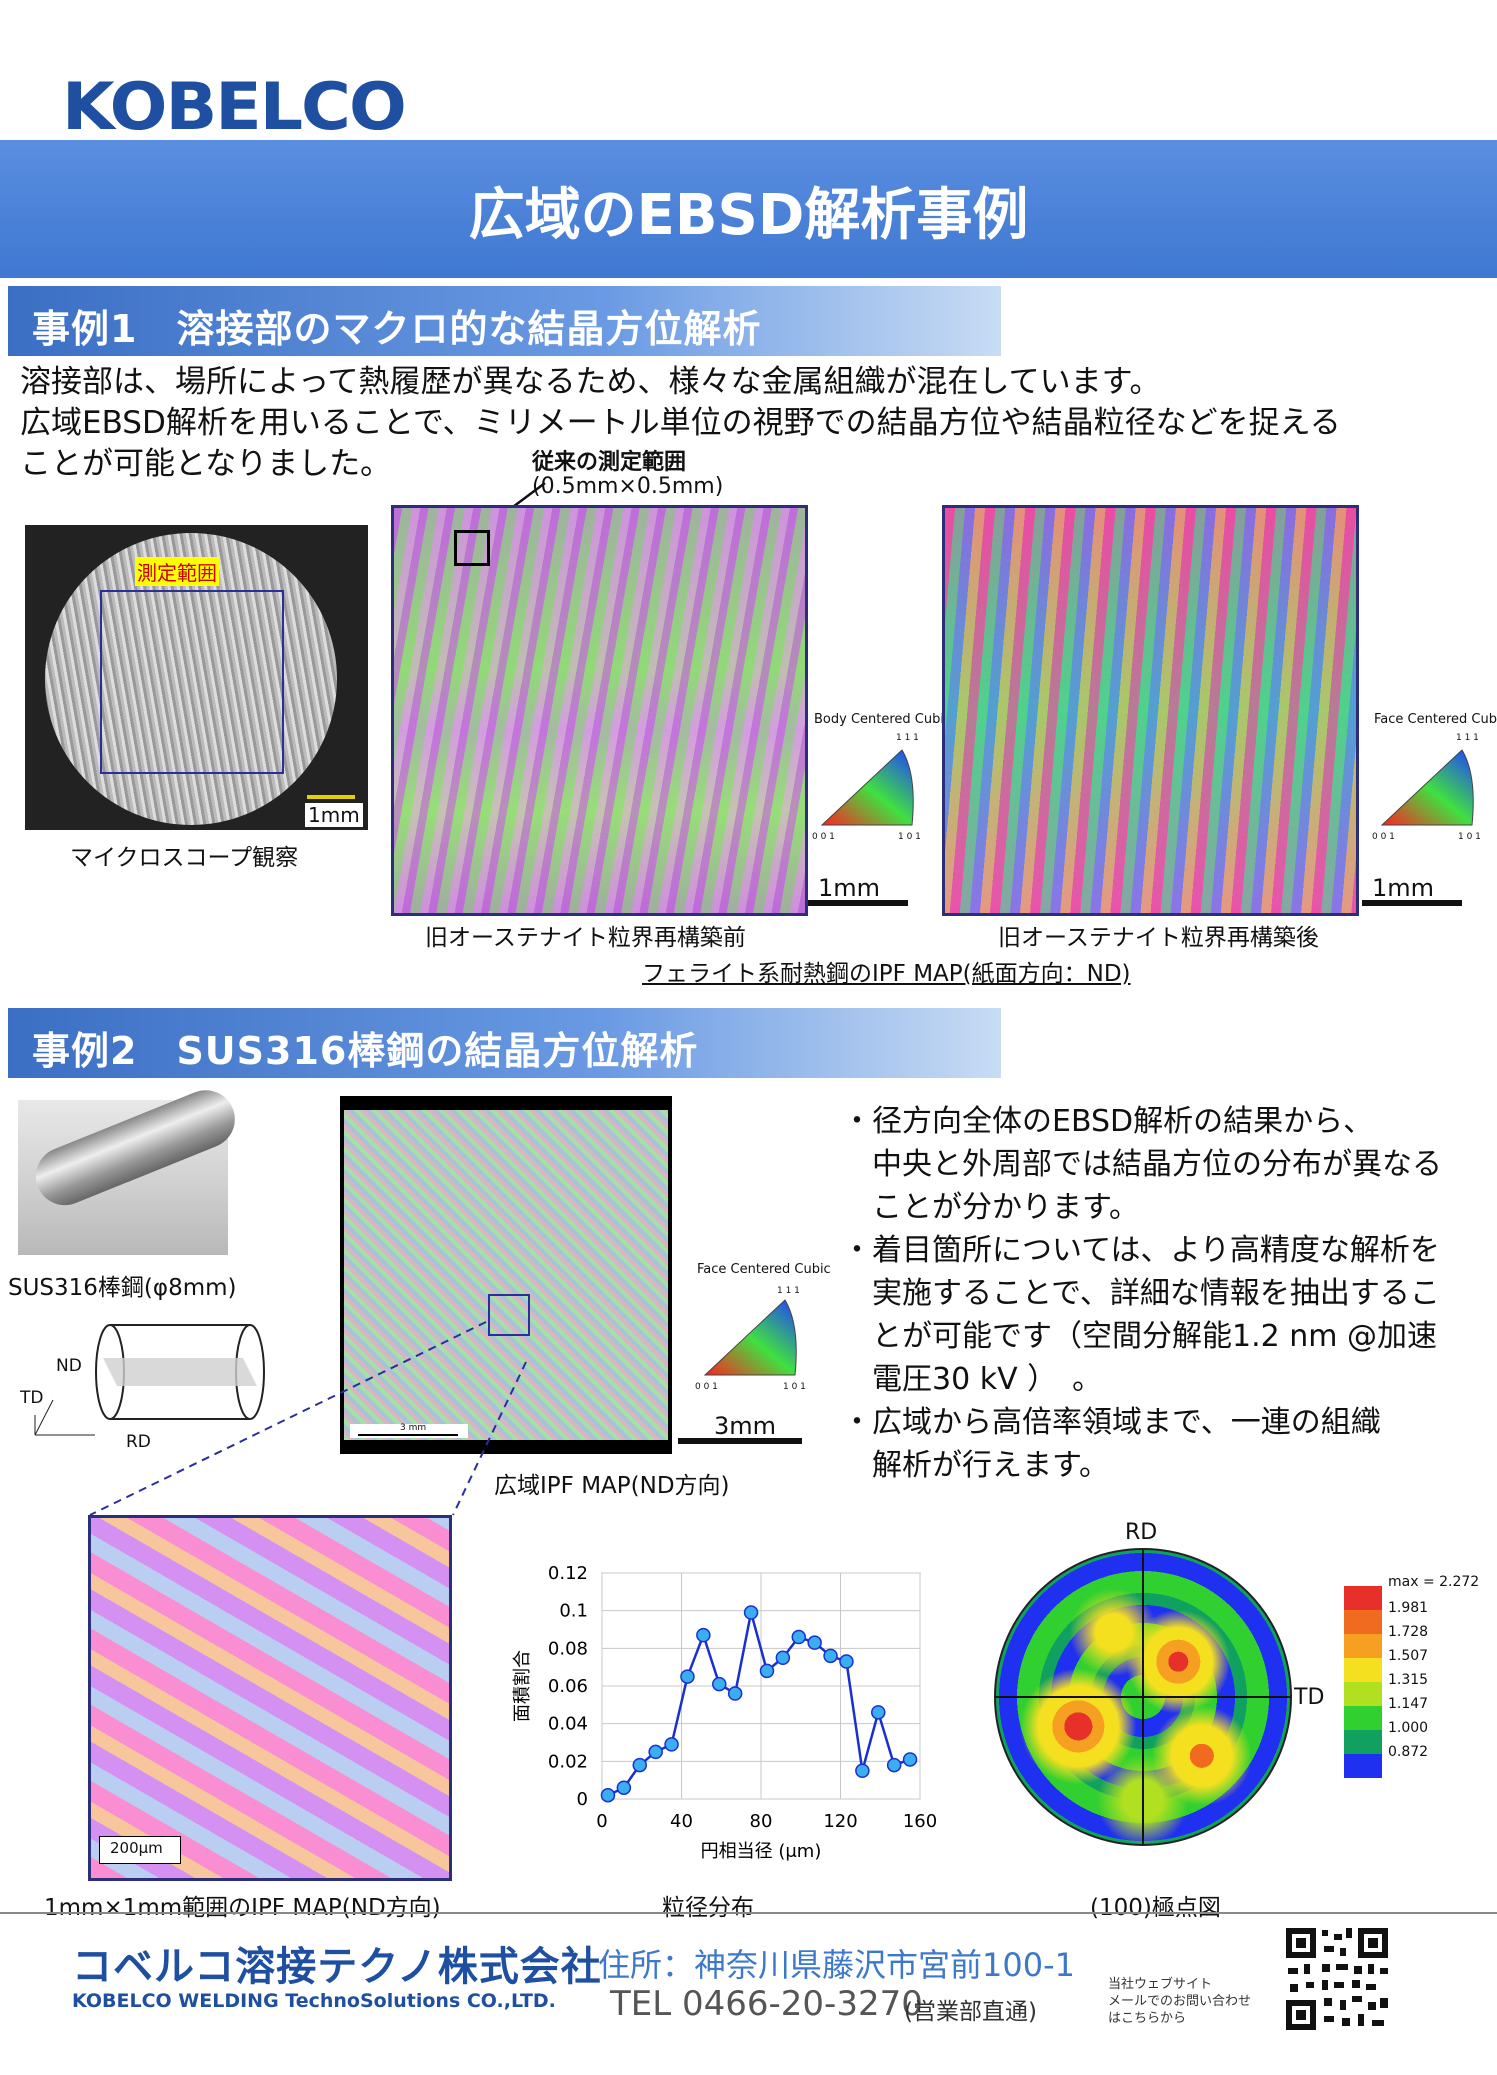  Describe the element at coordinates (628, 486) in the screenshot. I see `conventional-range-size: (0.5mm×0.5mm)` at that location.